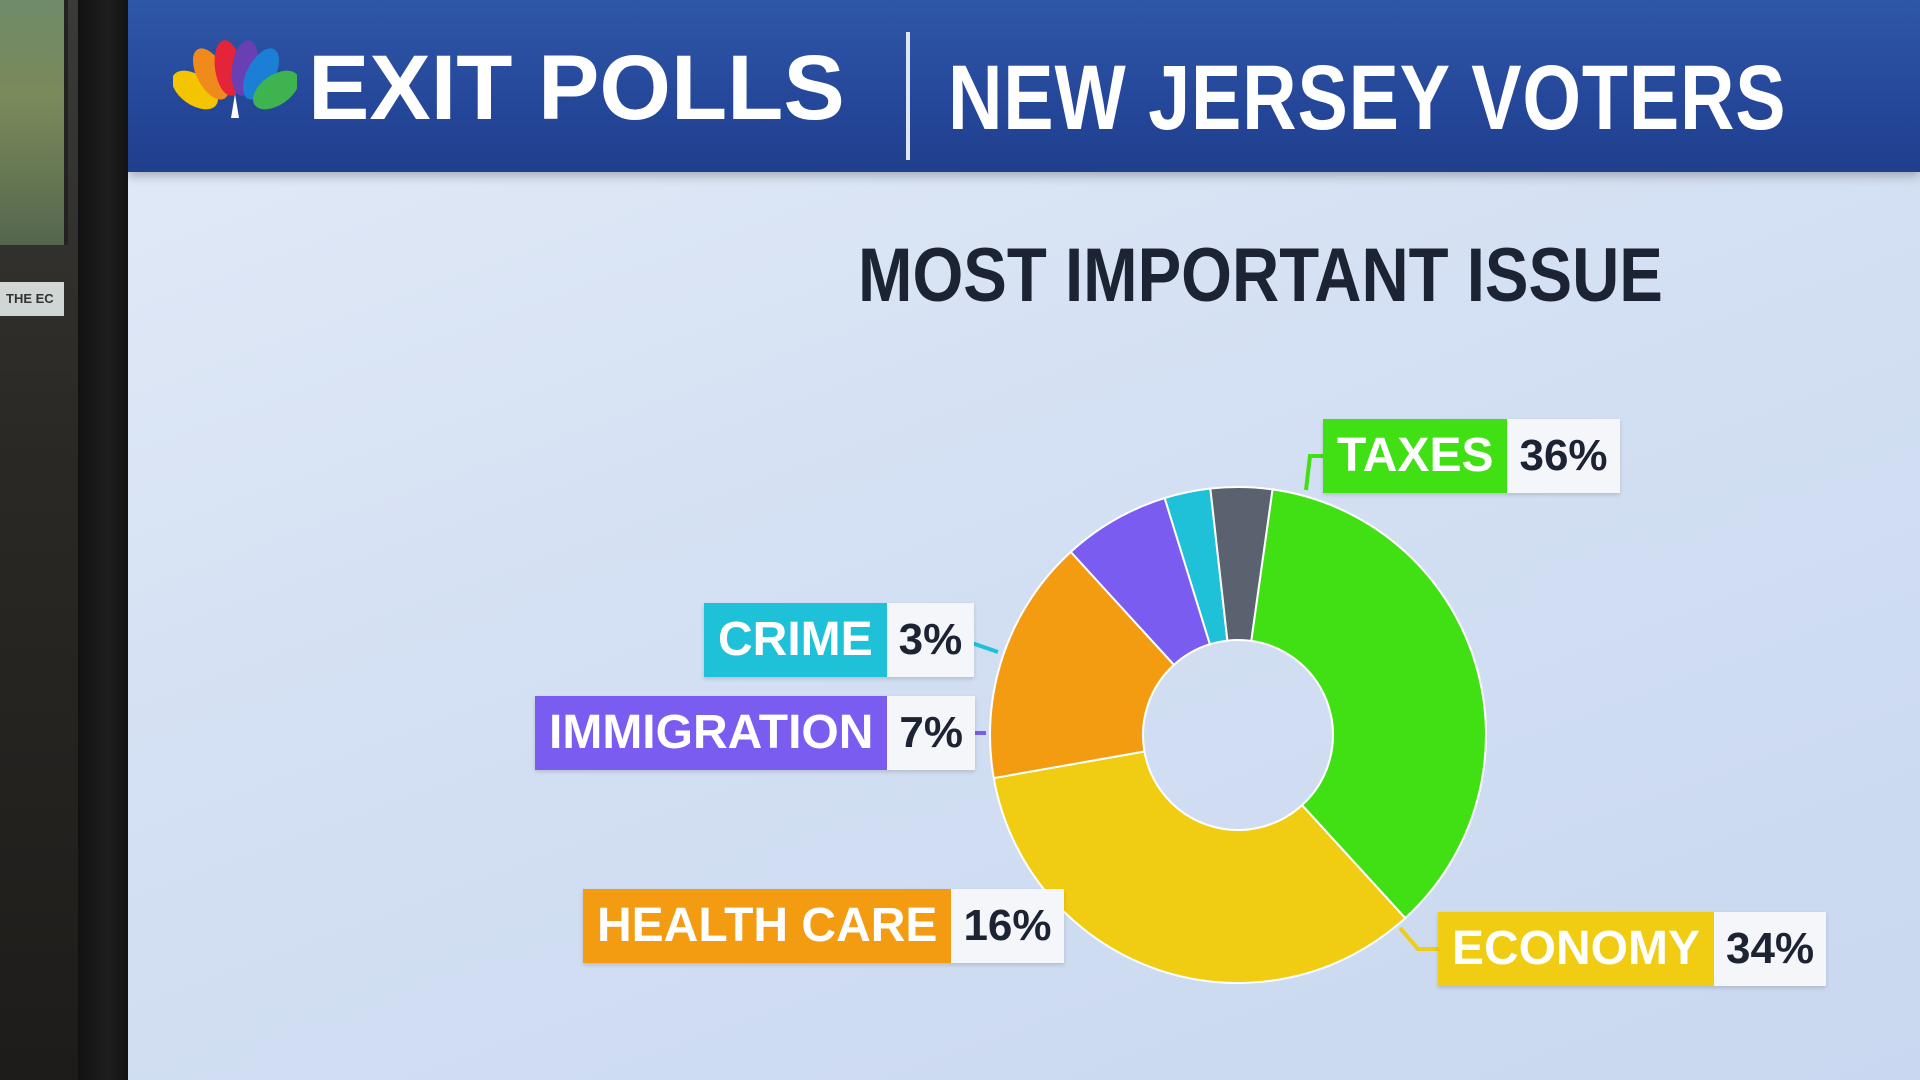  What do you see at coordinates (931, 733) in the screenshot?
I see `callout-value: 7%` at bounding box center [931, 733].